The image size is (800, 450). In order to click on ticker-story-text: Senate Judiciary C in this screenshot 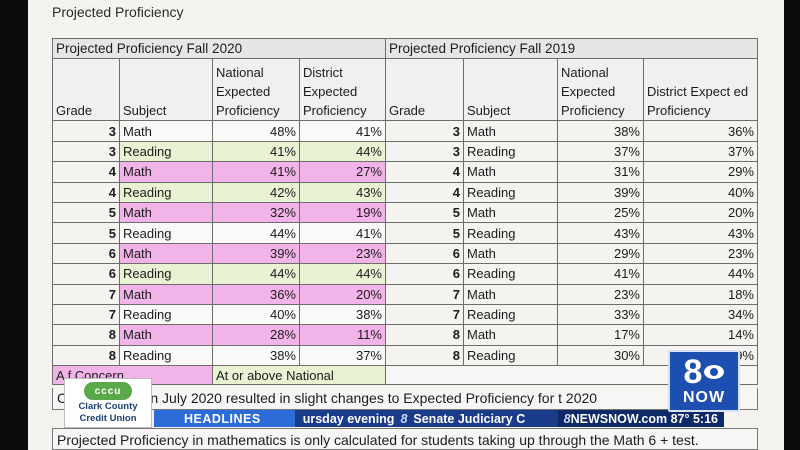, I will do `click(469, 418)`.